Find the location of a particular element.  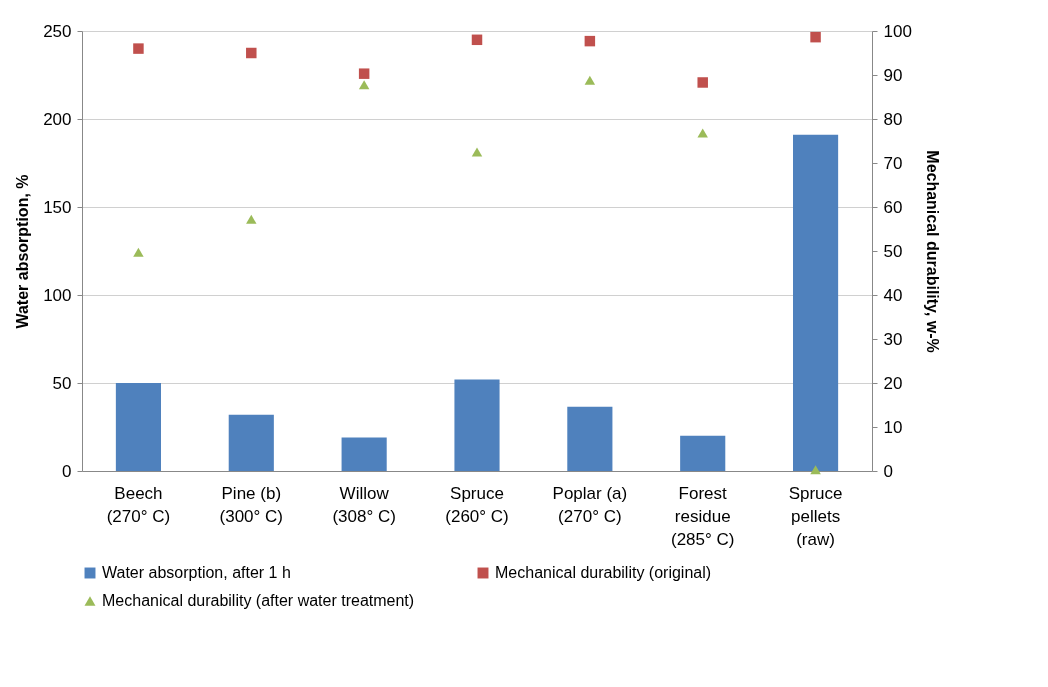

x-tick-label: Beech (270° C) is located at coordinates (138, 504).